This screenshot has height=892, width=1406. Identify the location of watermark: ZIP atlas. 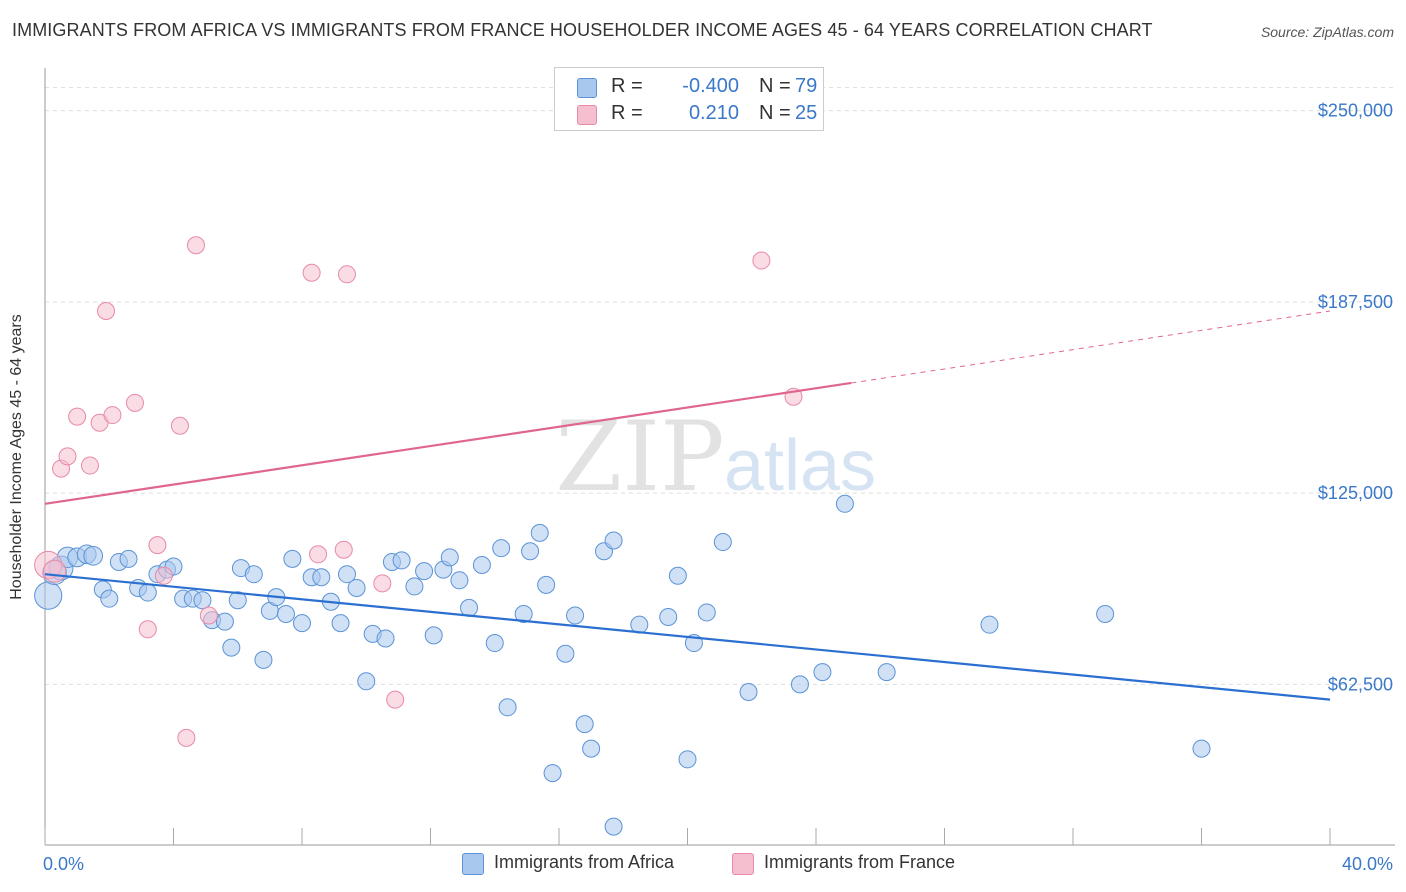
(715, 457).